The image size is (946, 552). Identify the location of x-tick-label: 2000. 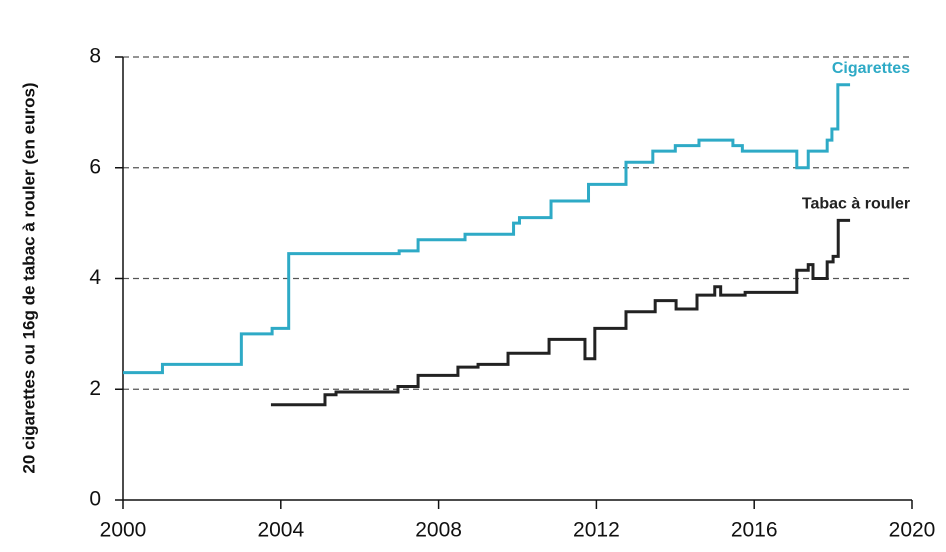
(123, 530).